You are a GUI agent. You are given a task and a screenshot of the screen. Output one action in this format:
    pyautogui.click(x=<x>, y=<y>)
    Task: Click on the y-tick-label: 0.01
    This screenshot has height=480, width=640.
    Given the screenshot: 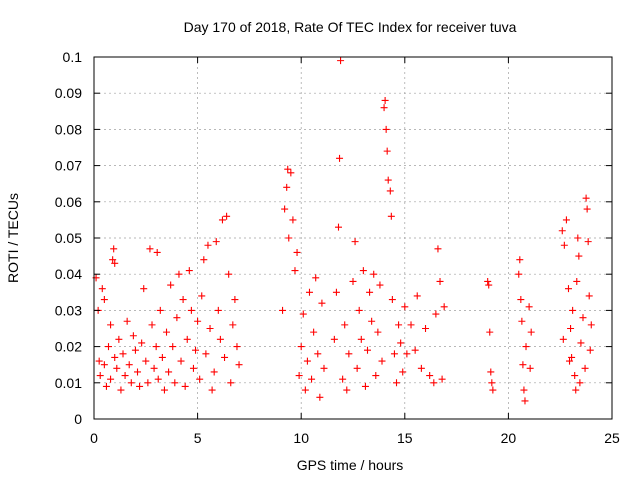 What is the action you would take?
    pyautogui.click(x=68, y=383)
    